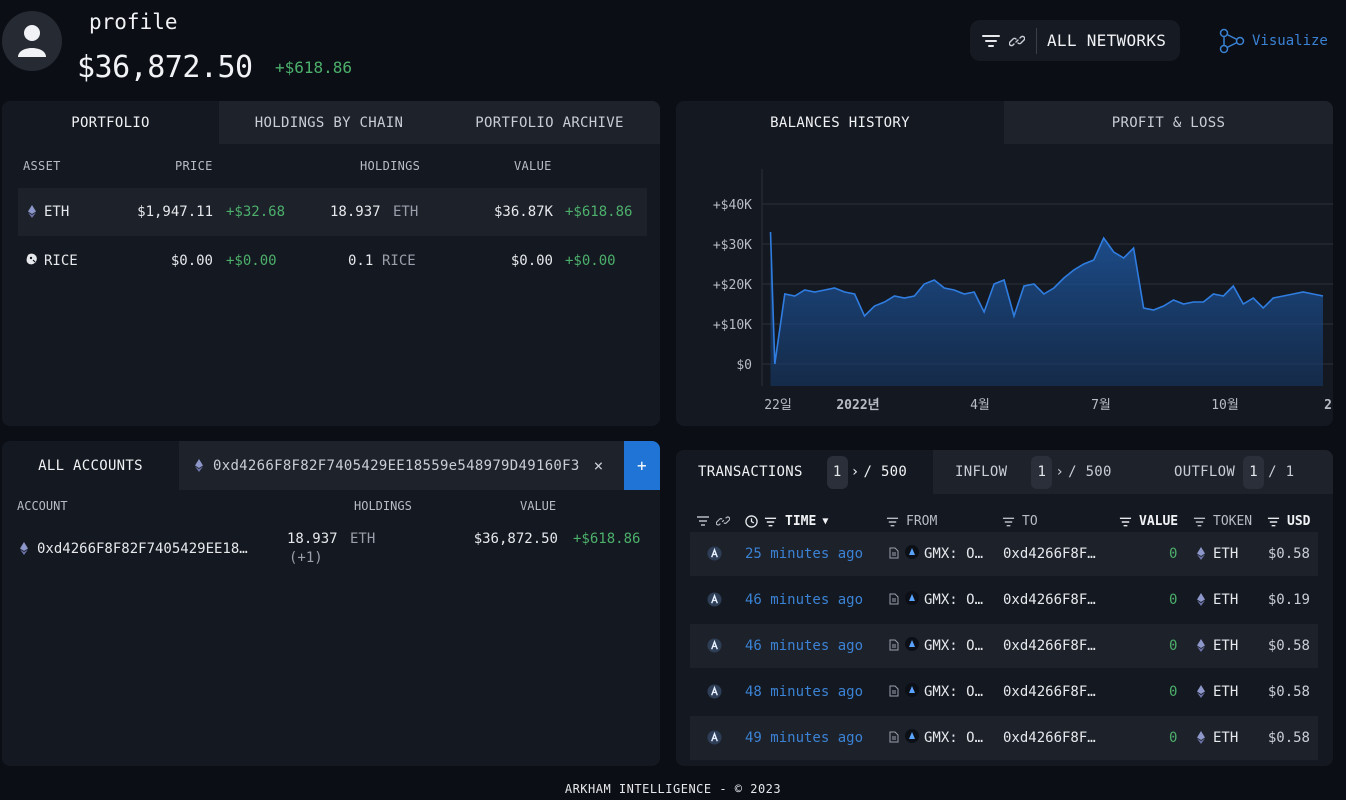  I want to click on gmx-icon, so click(912, 554).